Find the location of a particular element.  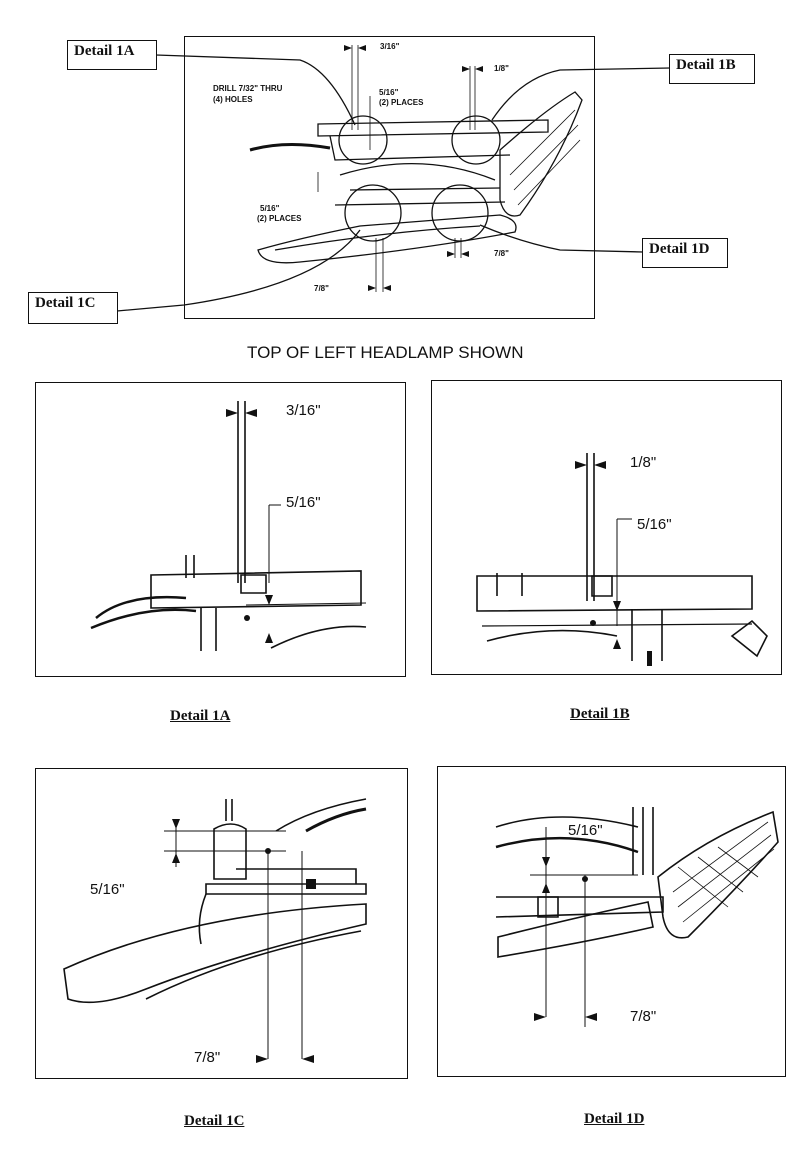

page-title: TOP OF LEFT HEADLAMP SHOWN is located at coordinates (385, 352).